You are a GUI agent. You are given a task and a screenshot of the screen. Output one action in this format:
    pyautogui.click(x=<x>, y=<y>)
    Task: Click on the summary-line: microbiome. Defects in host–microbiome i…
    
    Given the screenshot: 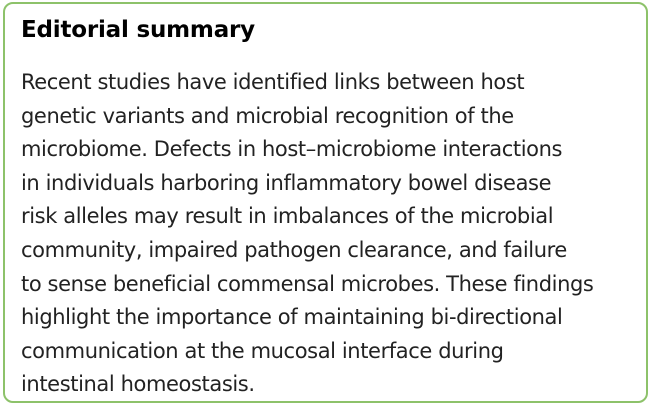 What is the action you would take?
    pyautogui.click(x=292, y=149)
    